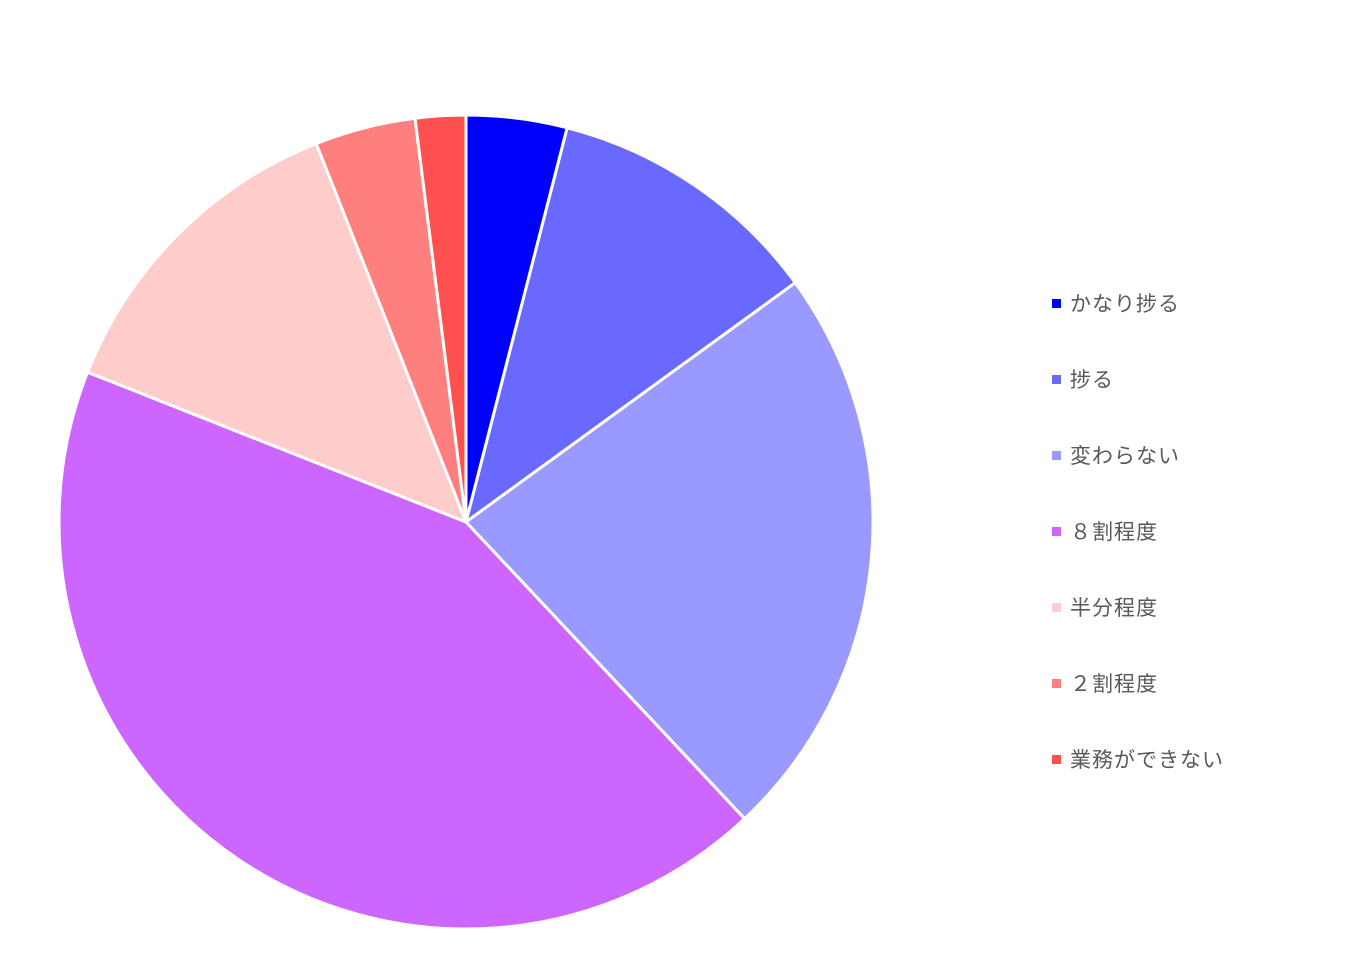 The height and width of the screenshot is (957, 1345). I want to click on legend-item-kanari-hakadoru: かなり捗る, so click(1116, 303).